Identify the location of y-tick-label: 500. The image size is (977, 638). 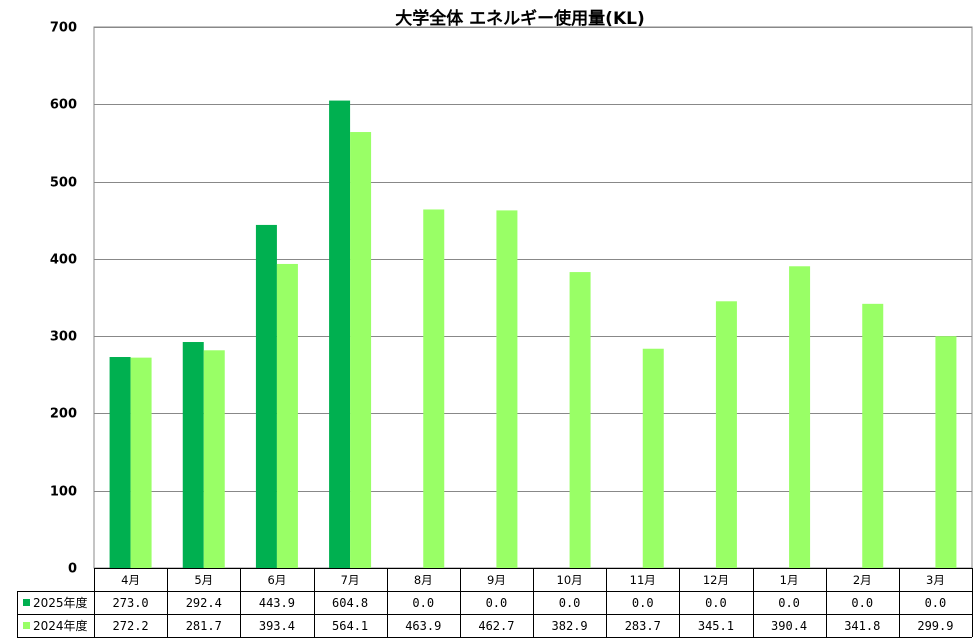
(63, 183).